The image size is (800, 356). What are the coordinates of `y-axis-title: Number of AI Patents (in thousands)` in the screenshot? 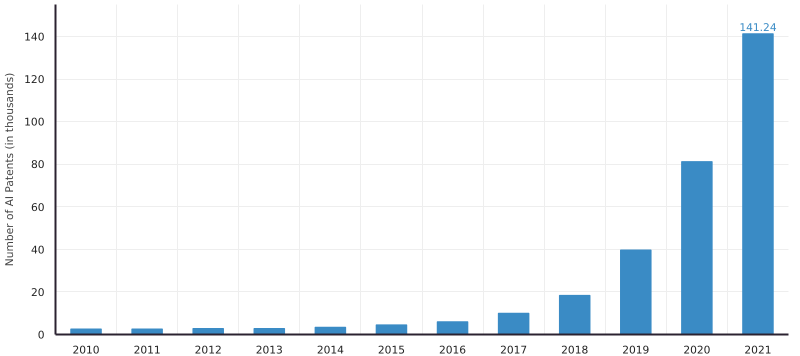 It's located at (9, 169).